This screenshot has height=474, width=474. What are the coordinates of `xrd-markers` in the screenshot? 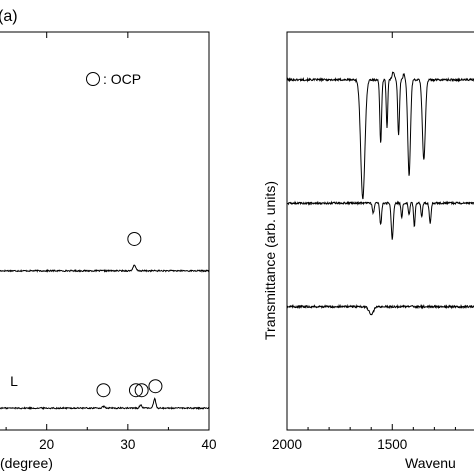 It's located at (129, 314).